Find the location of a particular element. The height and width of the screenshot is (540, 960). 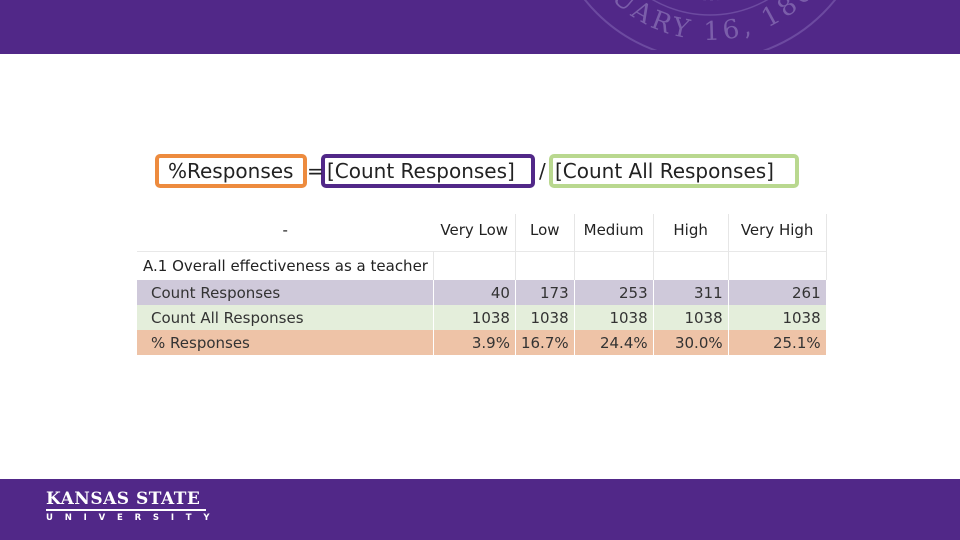

table-cell: 40 is located at coordinates (474, 292).